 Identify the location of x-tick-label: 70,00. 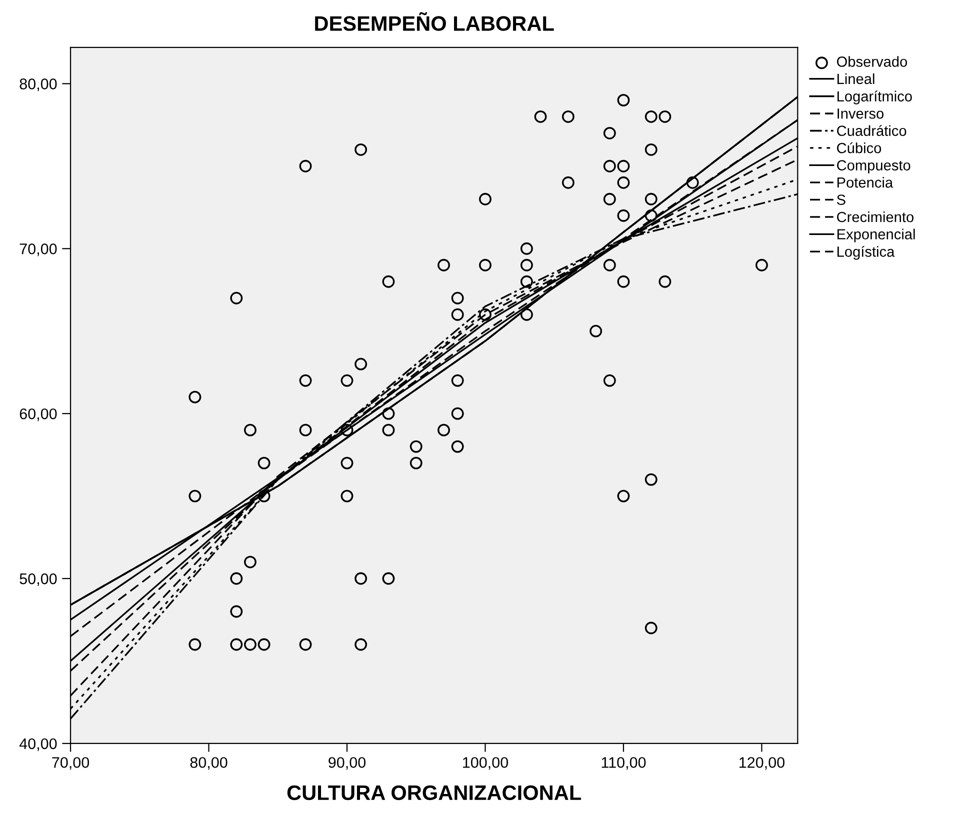
(71, 763).